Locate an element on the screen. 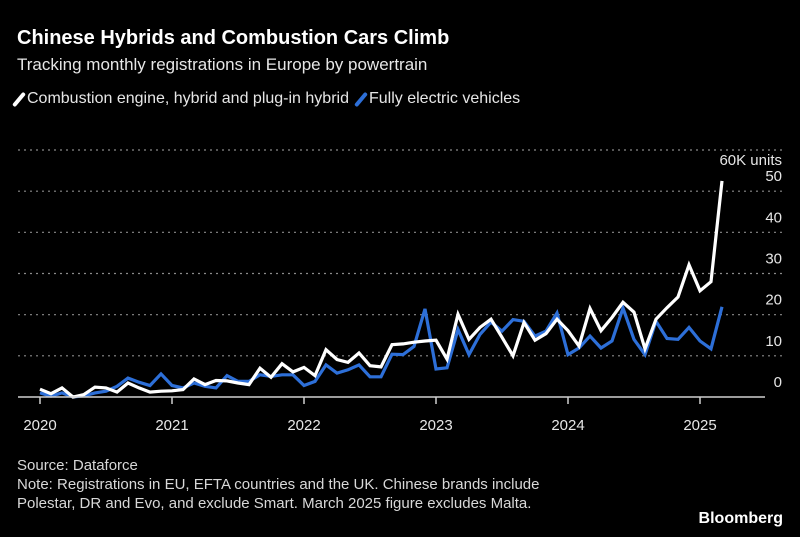  legend-label: Fully electric vehicles is located at coordinates (444, 98).